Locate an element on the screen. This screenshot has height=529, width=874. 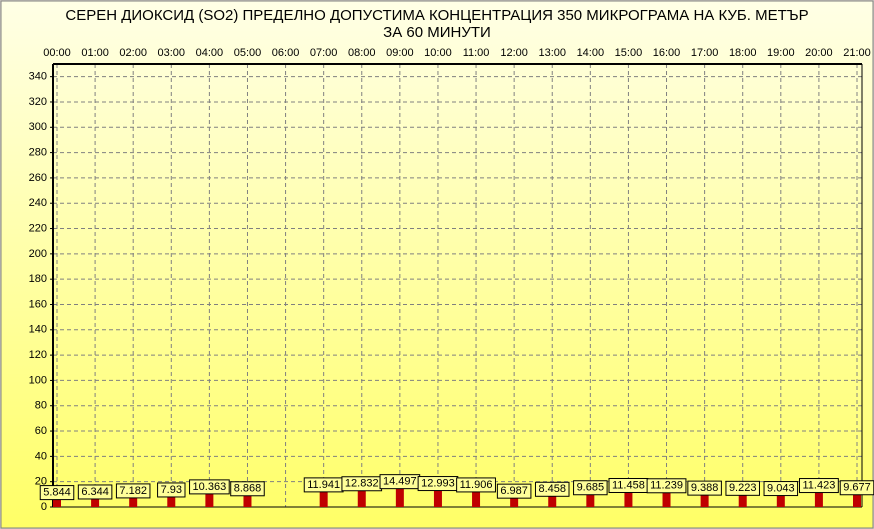
y-tick-label: 140 is located at coordinates (38, 330).